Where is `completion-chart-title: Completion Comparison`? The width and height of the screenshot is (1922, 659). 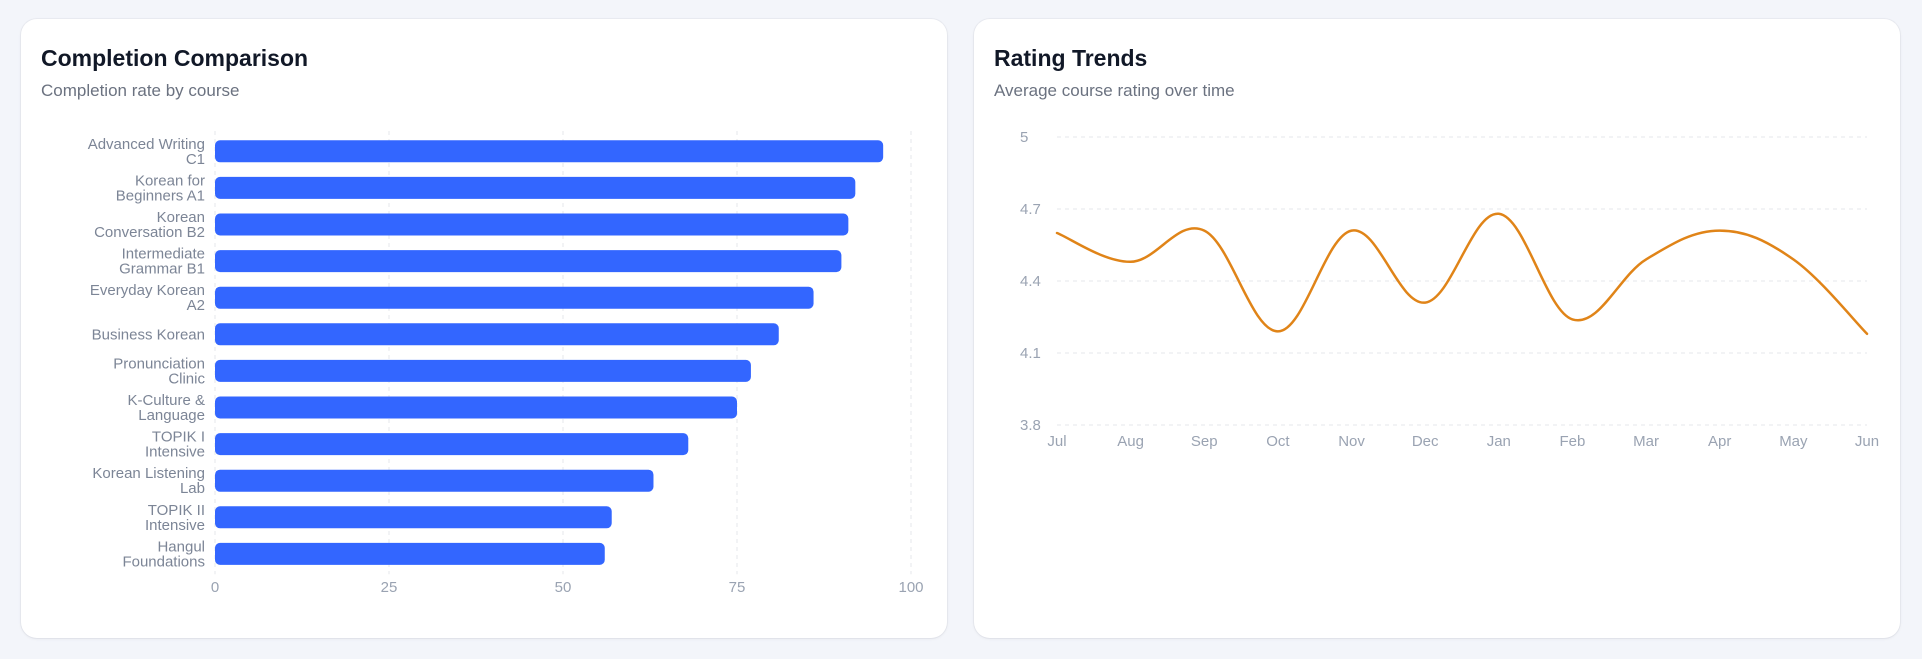 completion-chart-title: Completion Comparison is located at coordinates (175, 58).